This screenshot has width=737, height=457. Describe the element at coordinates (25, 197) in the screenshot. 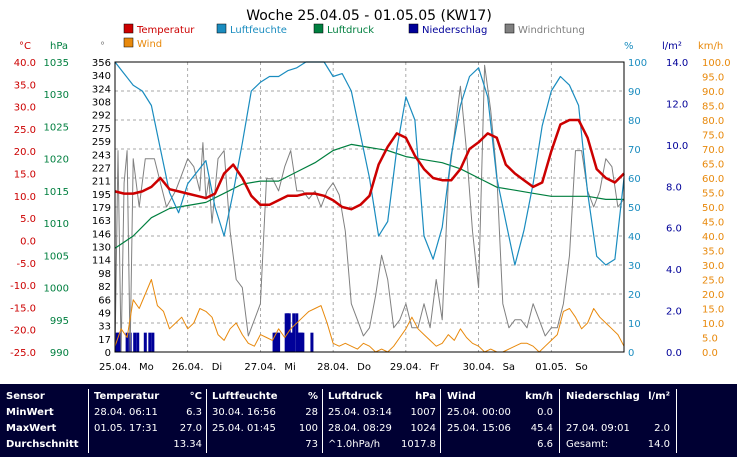

I see `temperature-tick-label: 10.0` at that location.